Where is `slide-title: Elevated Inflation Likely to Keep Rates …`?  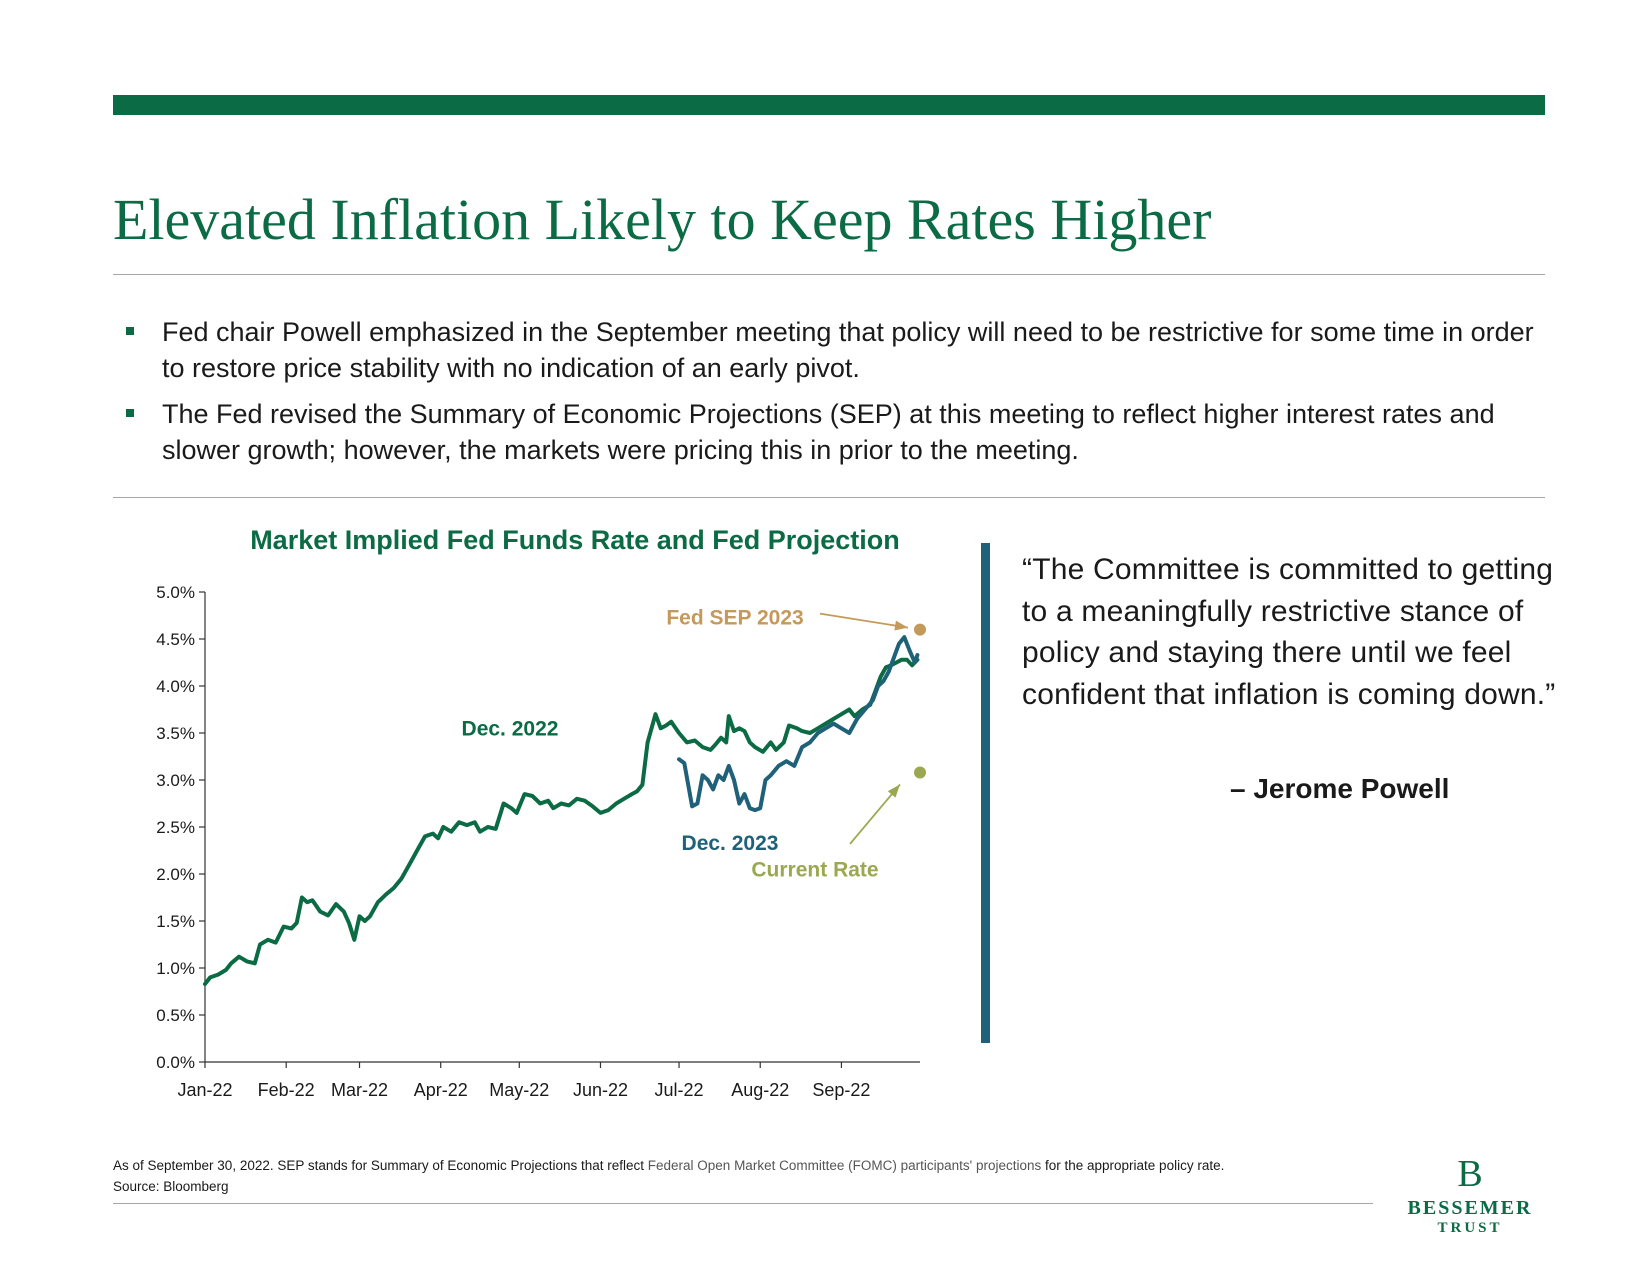
slide-title: Elevated Inflation Likely to Keep Rates … is located at coordinates (662, 219).